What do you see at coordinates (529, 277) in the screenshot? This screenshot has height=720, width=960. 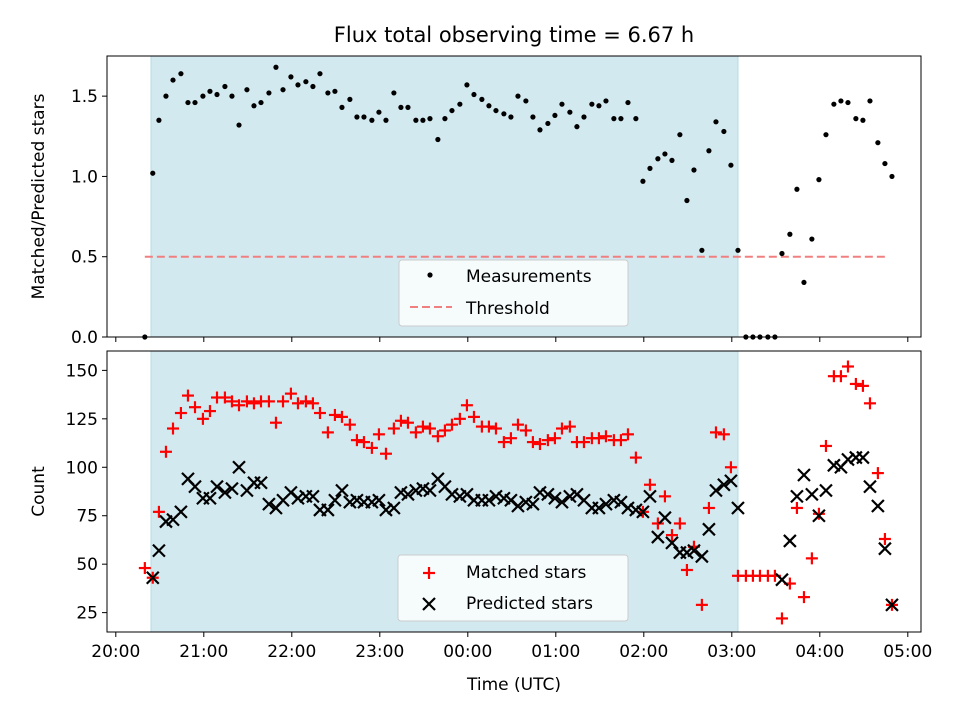 I see `legend-measurements-label: Measurements` at bounding box center [529, 277].